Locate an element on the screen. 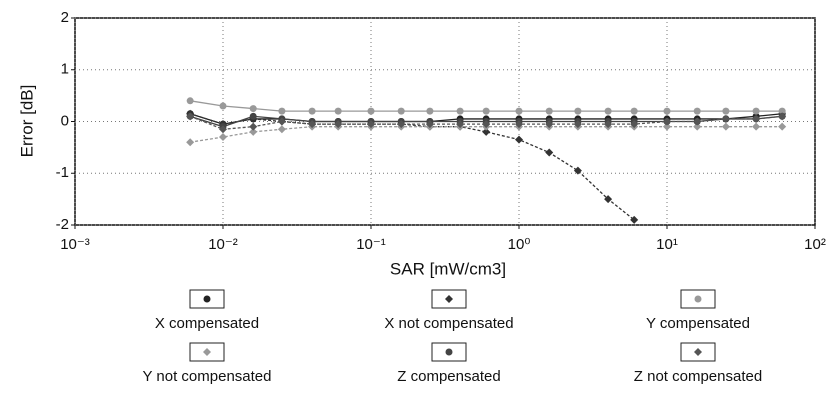 This screenshot has height=394, width=837. x-axis-label: SAR [mW/cm3] is located at coordinates (448, 268).